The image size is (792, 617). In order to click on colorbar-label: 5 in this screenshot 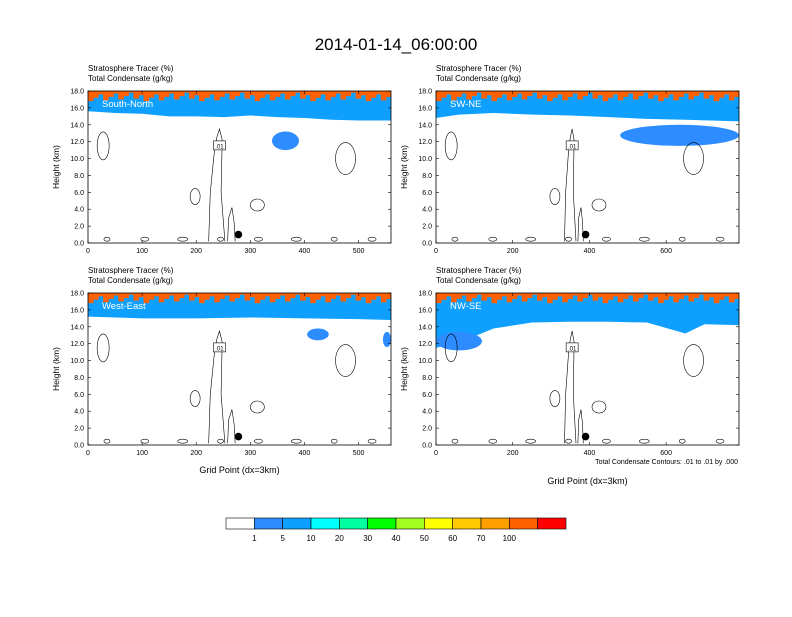, I will do `click(282, 538)`.